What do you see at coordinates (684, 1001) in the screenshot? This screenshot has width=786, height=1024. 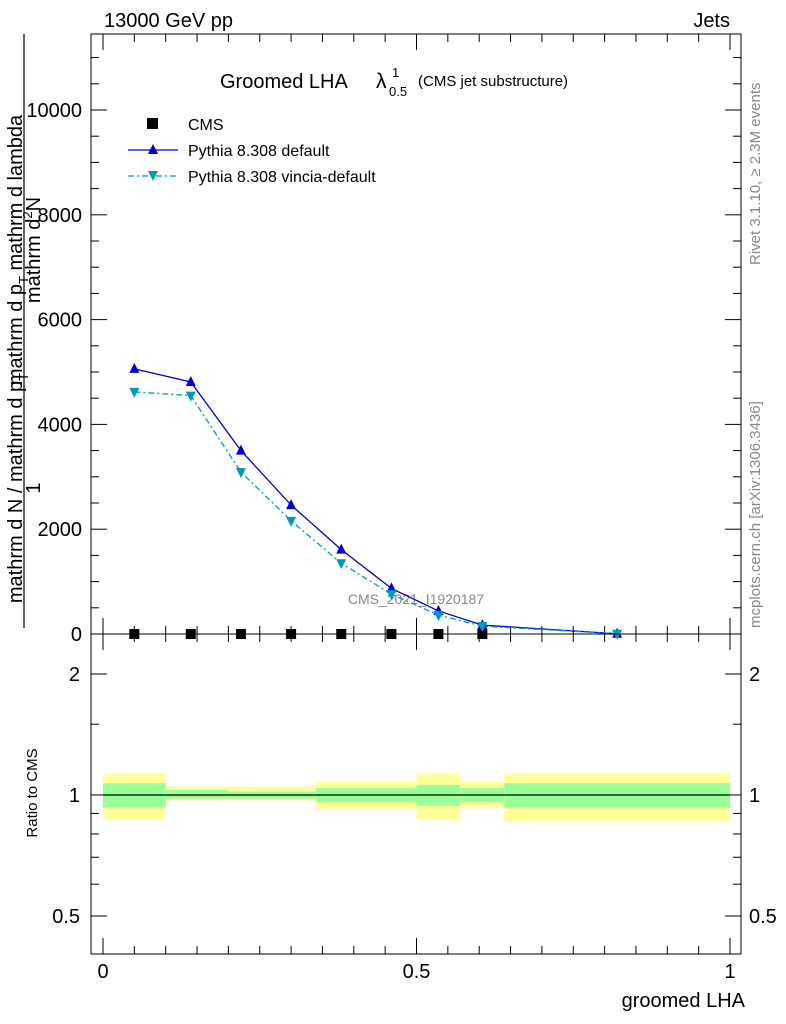 I see `x-axis-label: groomed LHA` at bounding box center [684, 1001].